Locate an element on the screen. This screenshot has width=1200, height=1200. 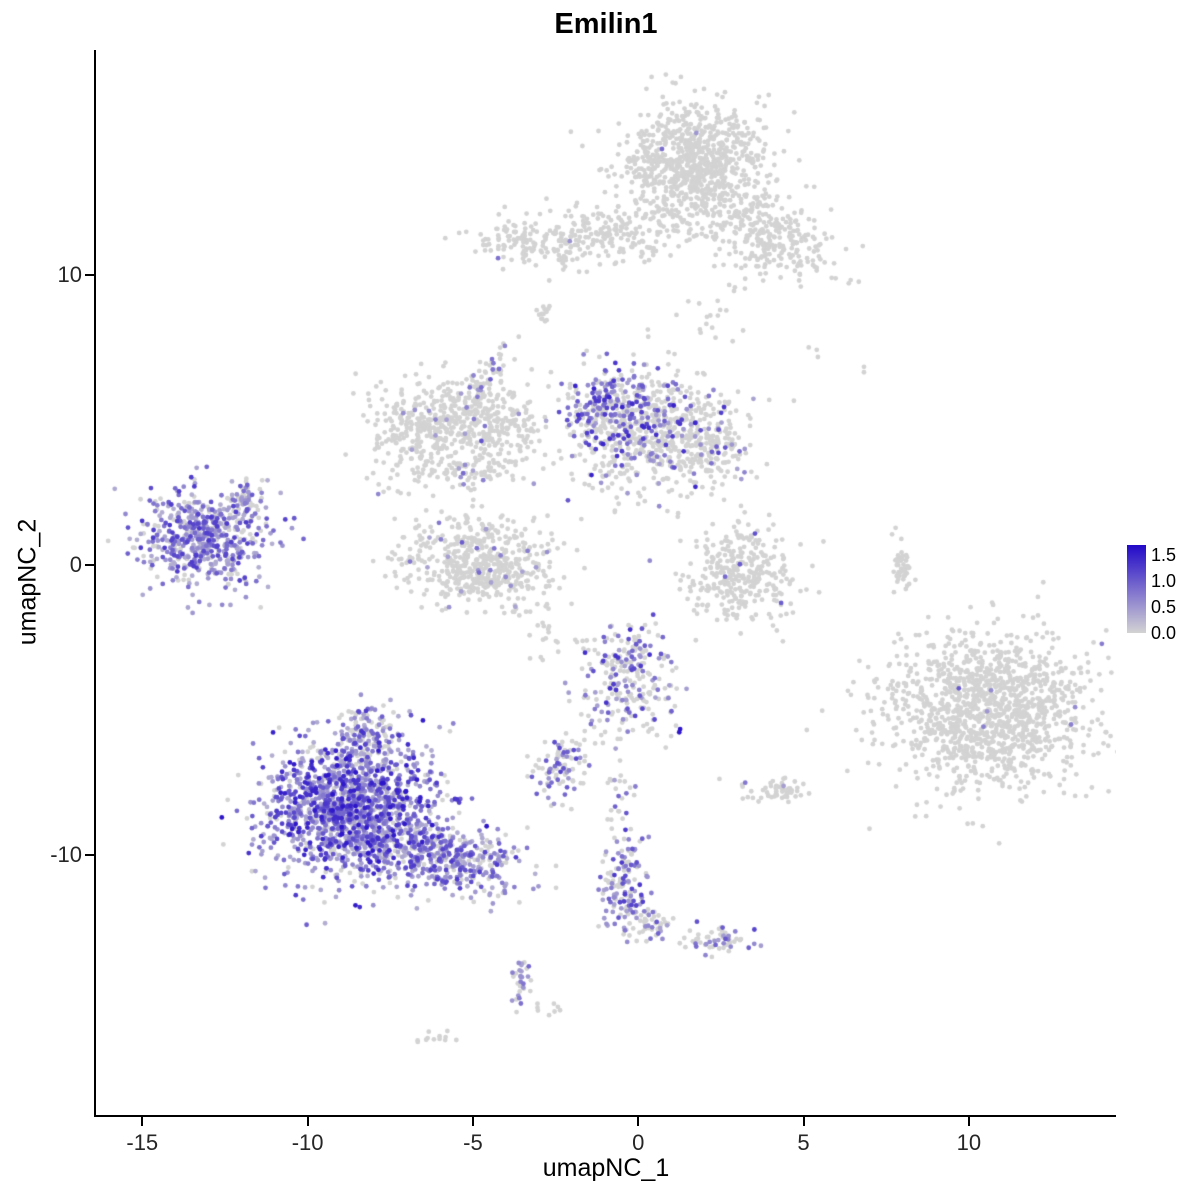
legend-value-label: 0.5 is located at coordinates (1164, 607).